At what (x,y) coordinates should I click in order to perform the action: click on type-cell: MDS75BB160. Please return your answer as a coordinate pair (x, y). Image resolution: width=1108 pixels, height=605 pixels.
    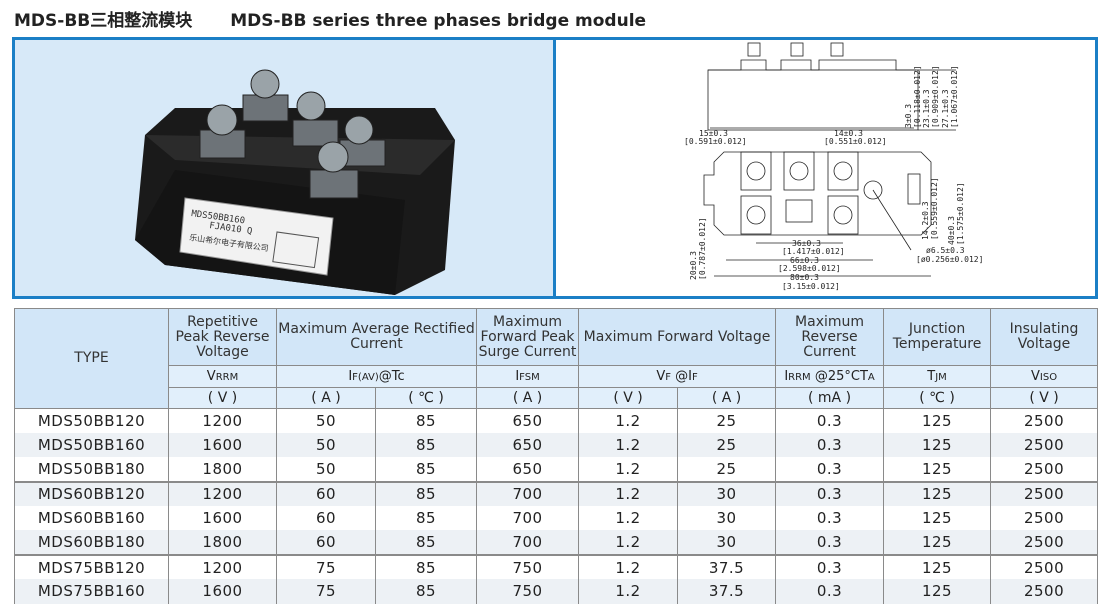
    Looking at the image, I should click on (91, 591).